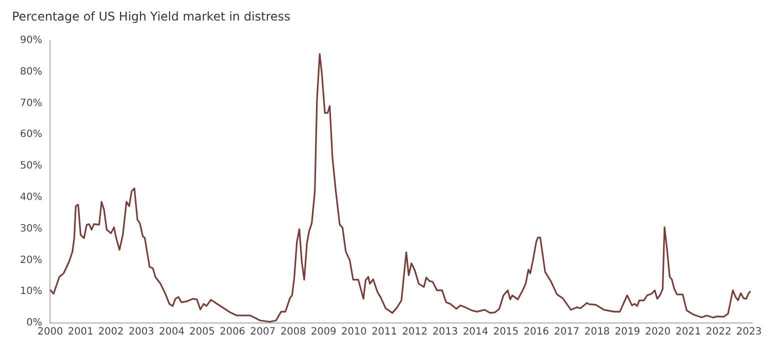 The image size is (774, 349). I want to click on x-tick-label: 2016, so click(537, 332).